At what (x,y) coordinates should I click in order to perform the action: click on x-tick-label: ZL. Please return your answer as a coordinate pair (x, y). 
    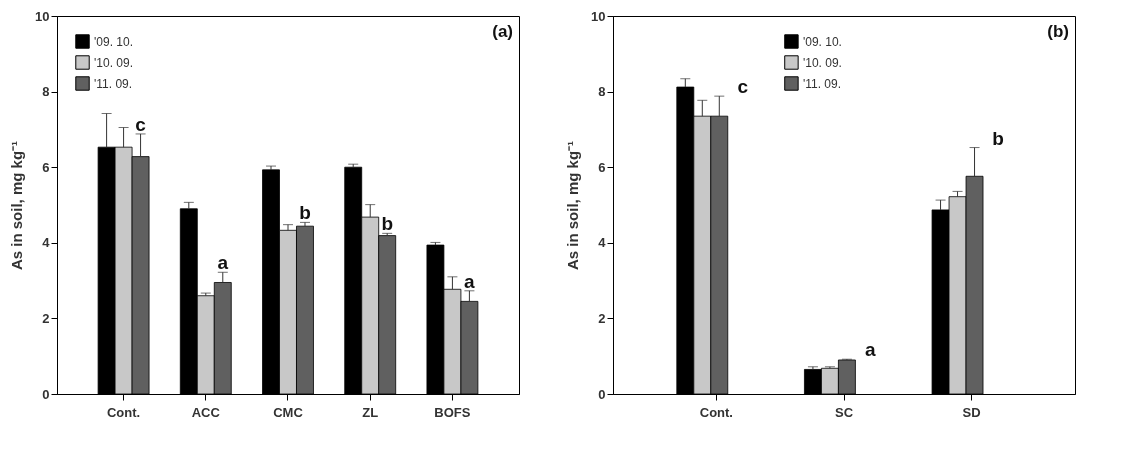
    Looking at the image, I should click on (370, 412).